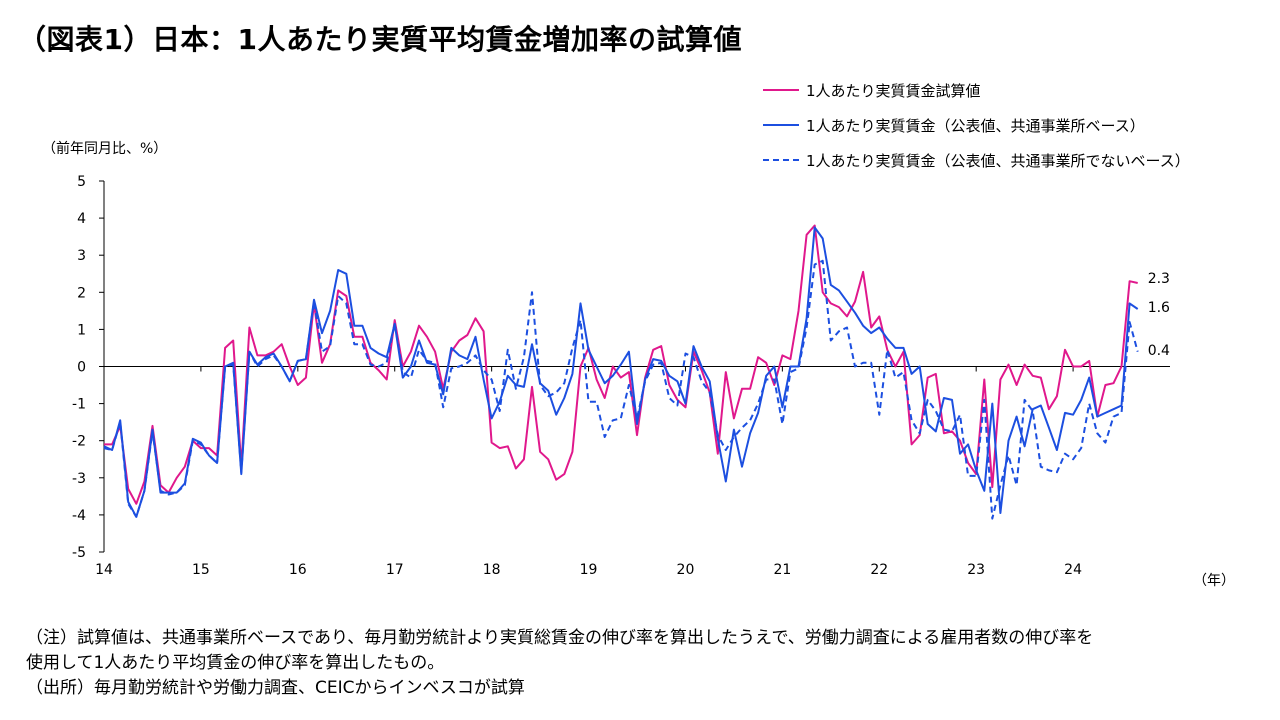 The width and height of the screenshot is (1280, 720). What do you see at coordinates (81, 256) in the screenshot?
I see `y-tick-label: 3` at bounding box center [81, 256].